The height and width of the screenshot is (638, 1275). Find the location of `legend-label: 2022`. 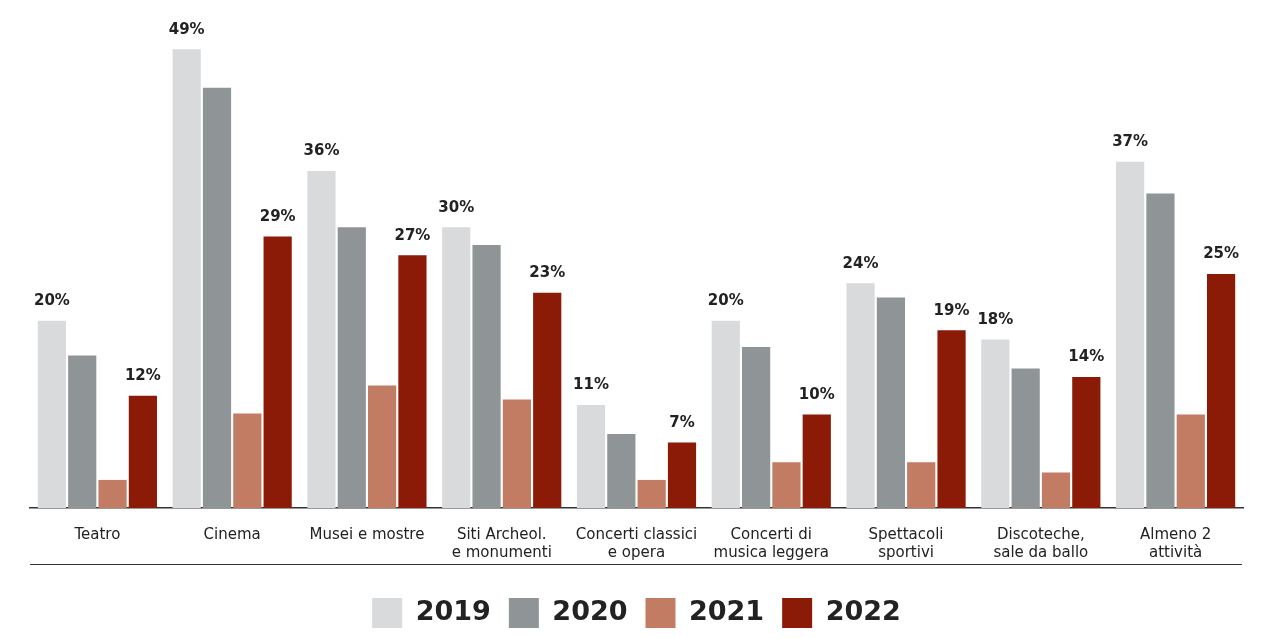

legend-label: 2022 is located at coordinates (863, 611).